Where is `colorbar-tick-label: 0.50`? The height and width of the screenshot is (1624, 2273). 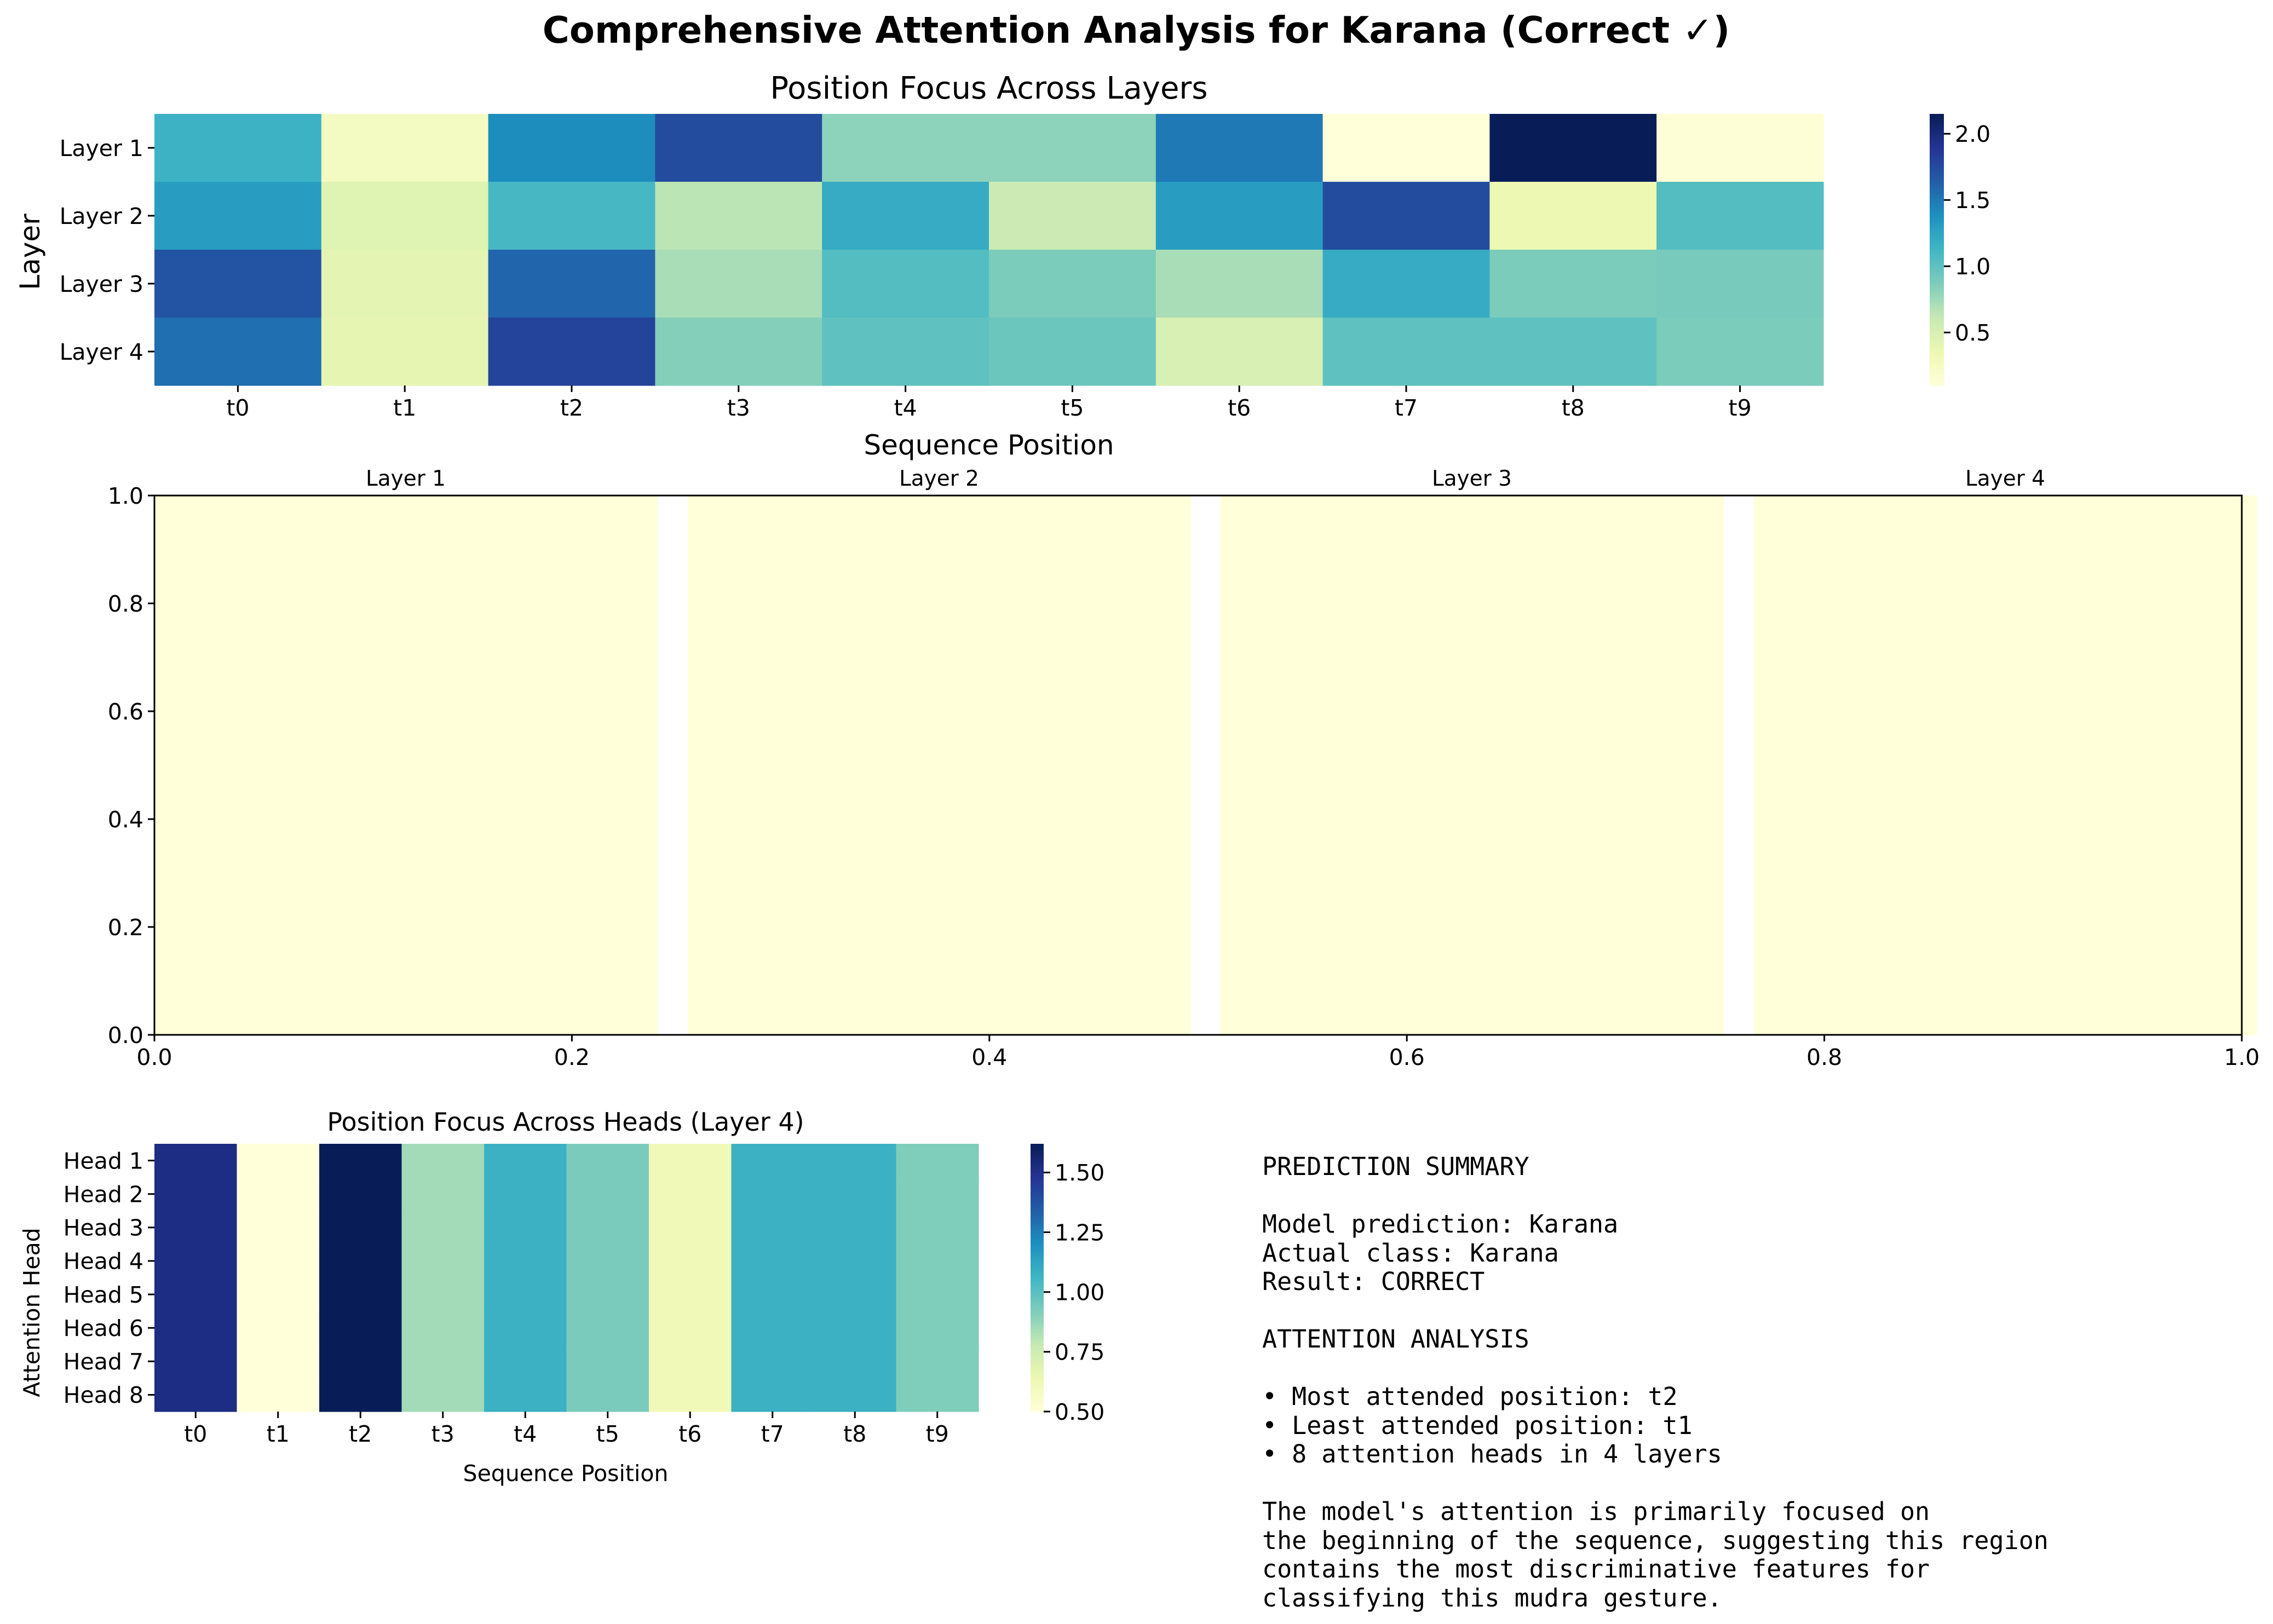 colorbar-tick-label: 0.50 is located at coordinates (1079, 1412).